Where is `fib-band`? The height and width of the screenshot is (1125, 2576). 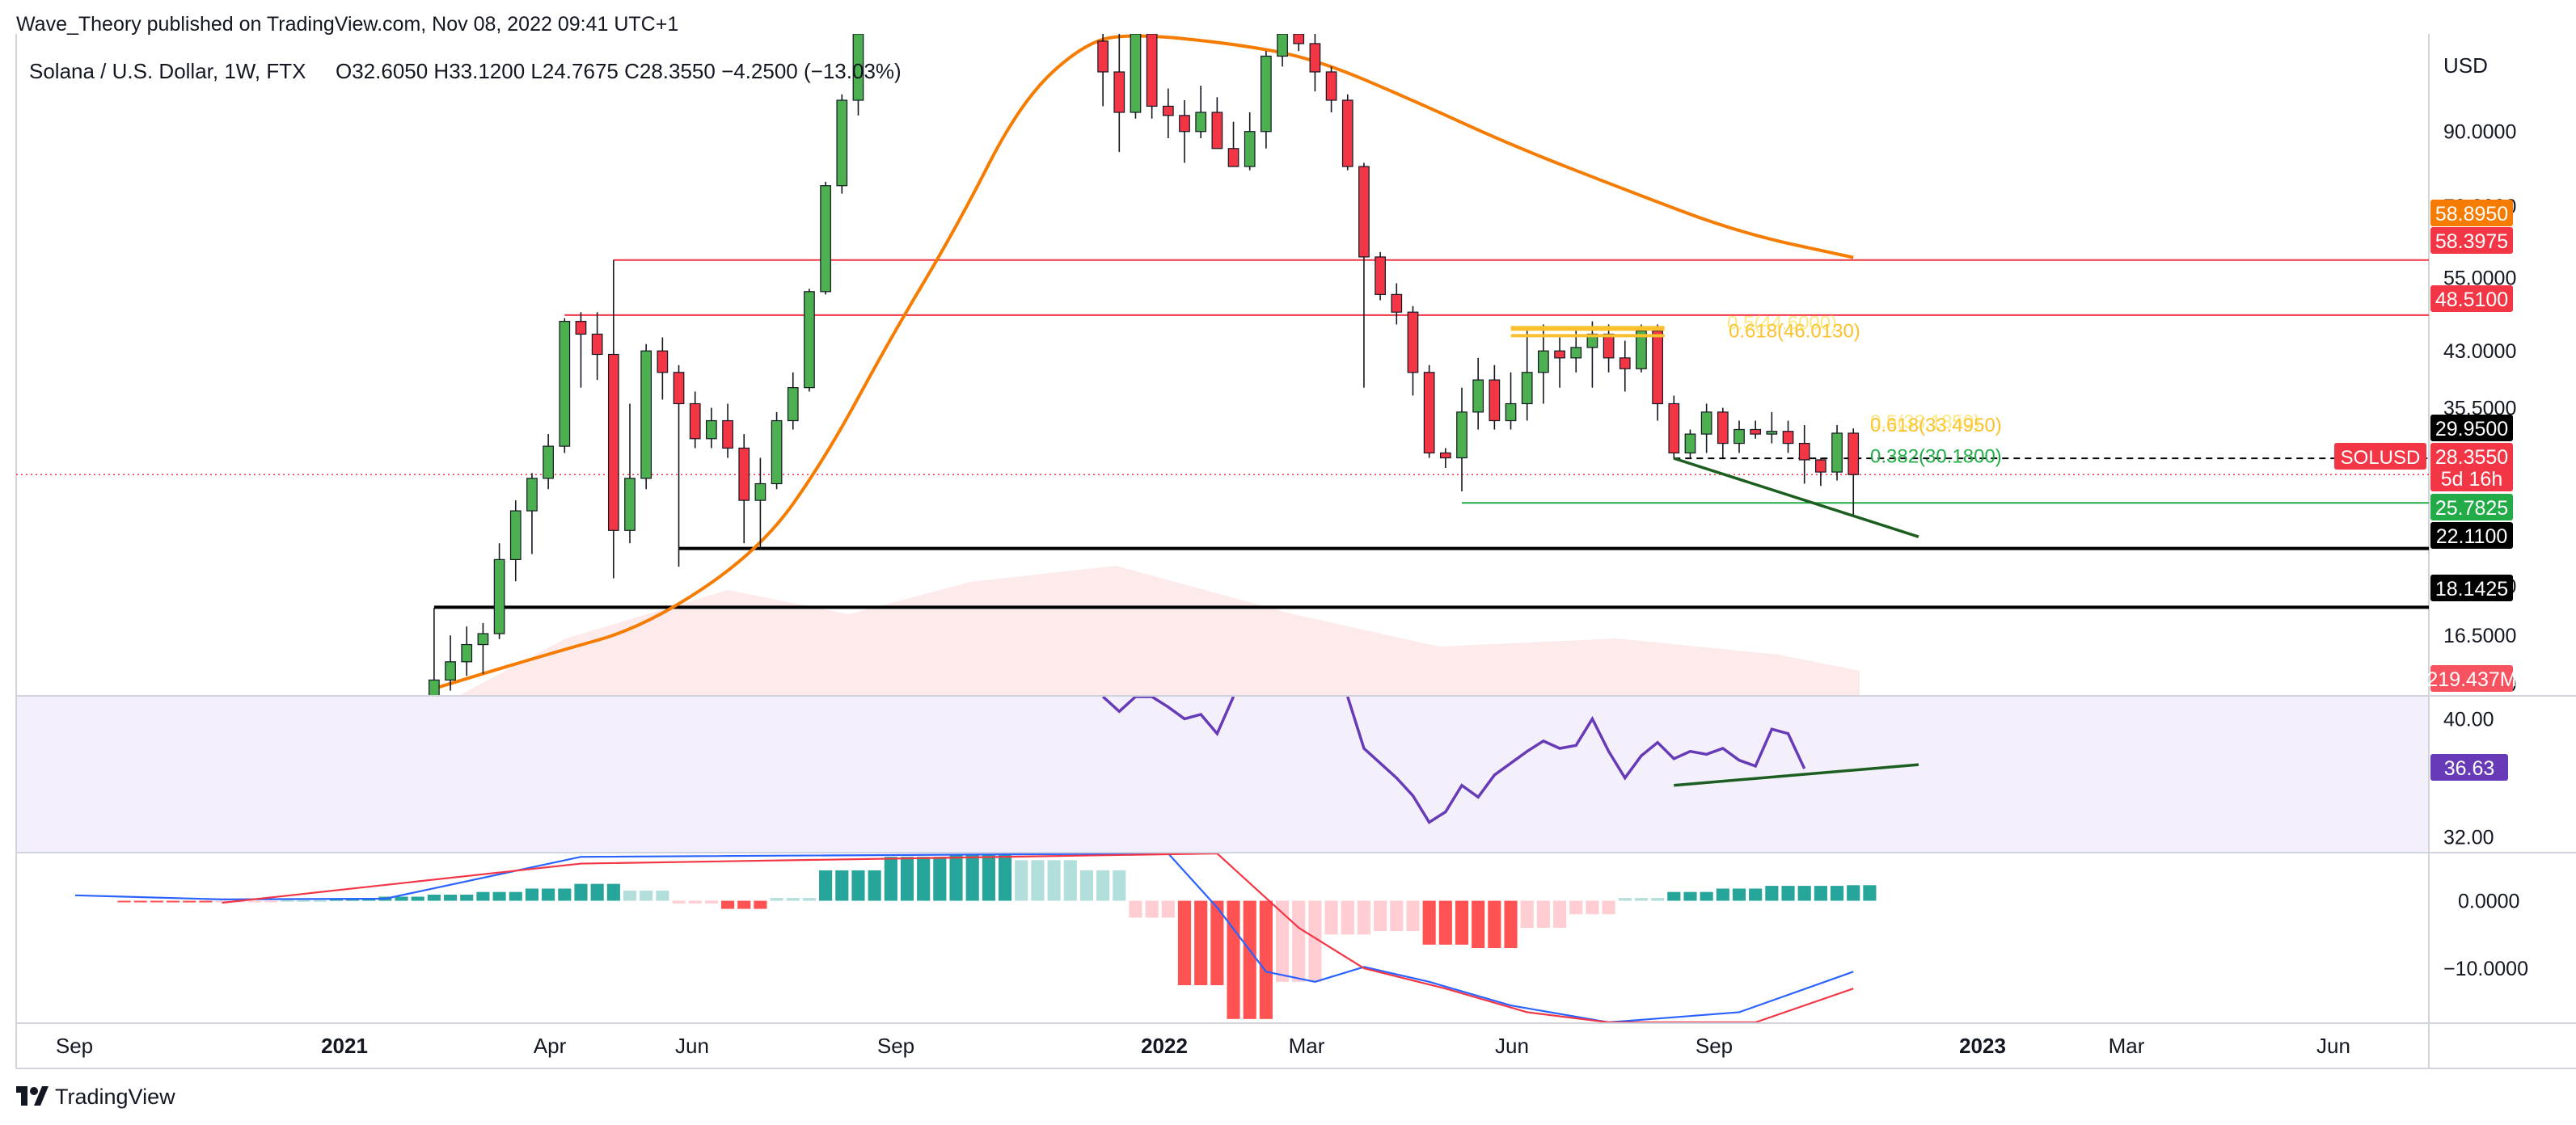 fib-band is located at coordinates (1587, 328).